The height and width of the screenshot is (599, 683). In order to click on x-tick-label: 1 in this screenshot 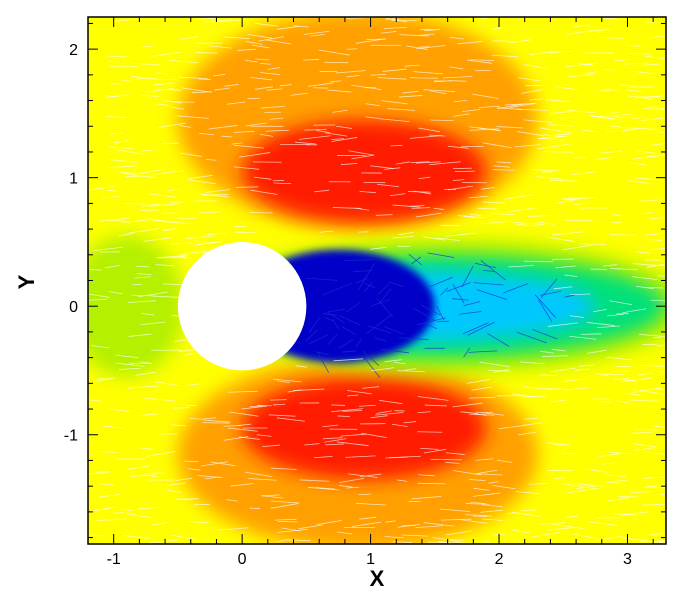, I will do `click(370, 559)`.